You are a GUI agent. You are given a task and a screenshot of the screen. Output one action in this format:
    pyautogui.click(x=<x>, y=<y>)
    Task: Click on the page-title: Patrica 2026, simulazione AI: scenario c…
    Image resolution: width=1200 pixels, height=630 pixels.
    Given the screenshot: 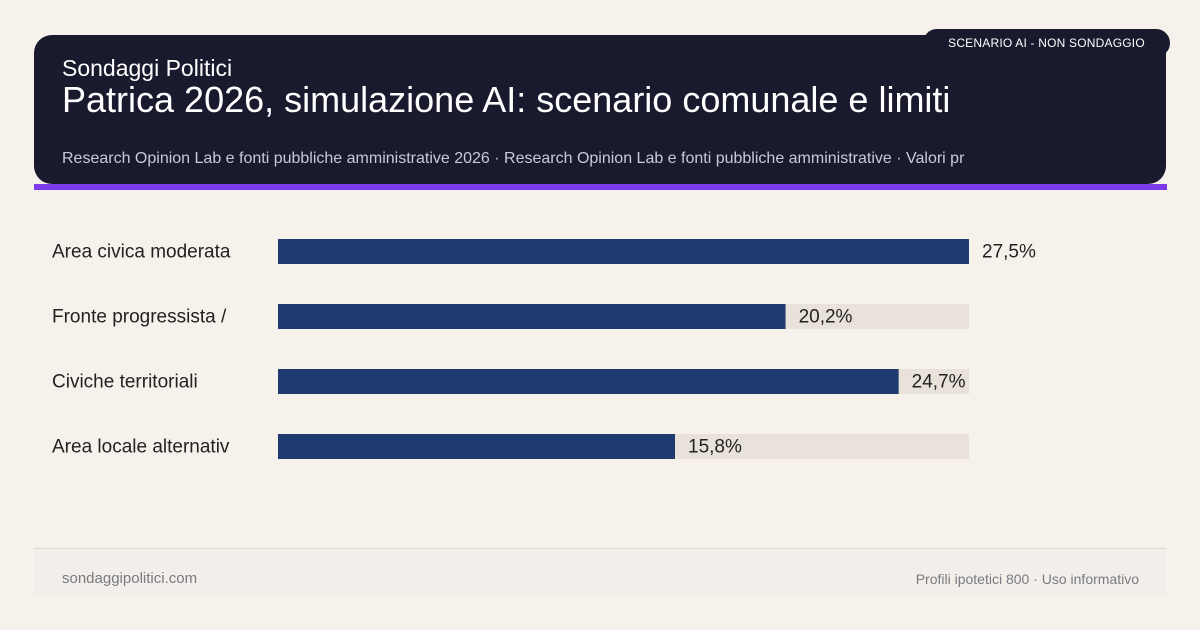 What is the action you would take?
    pyautogui.click(x=506, y=99)
    